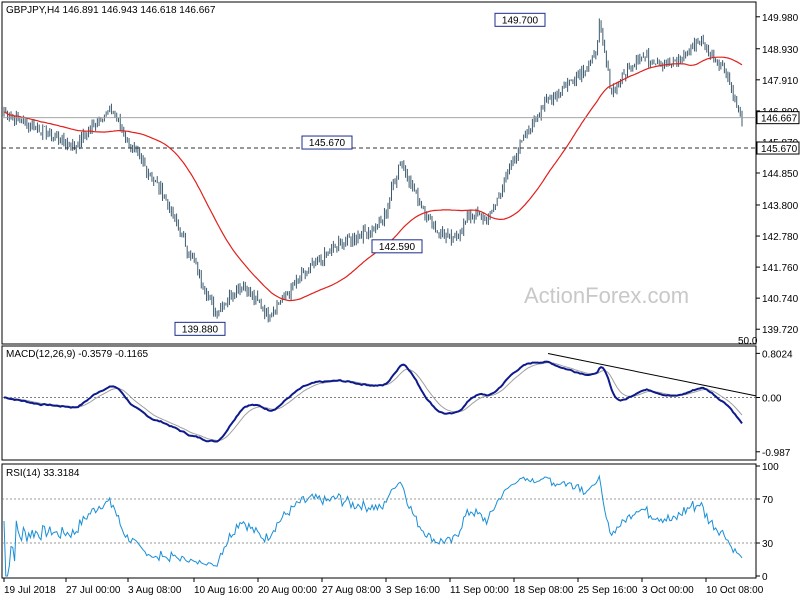 This screenshot has height=603, width=800. What do you see at coordinates (777, 354) in the screenshot?
I see `macd-tick-label: 0.8024` at bounding box center [777, 354].